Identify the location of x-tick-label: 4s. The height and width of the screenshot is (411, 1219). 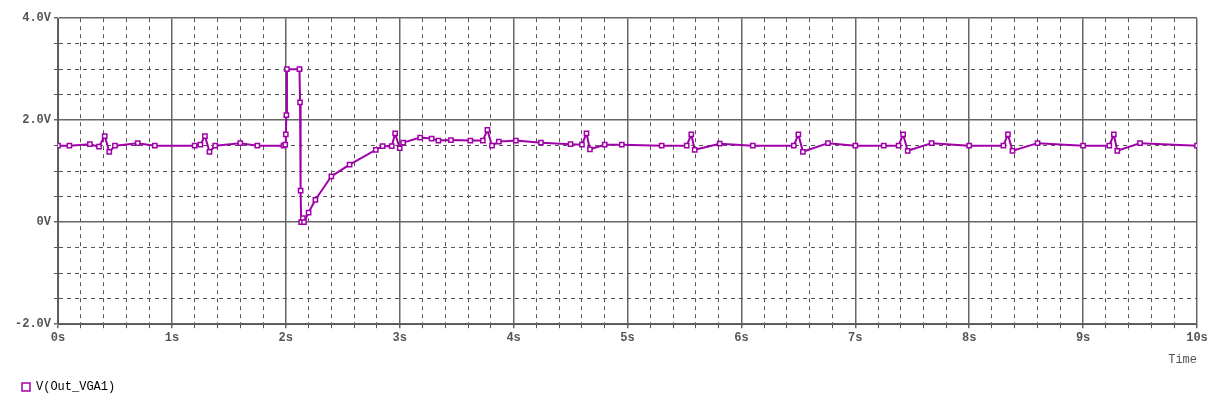
(513, 338).